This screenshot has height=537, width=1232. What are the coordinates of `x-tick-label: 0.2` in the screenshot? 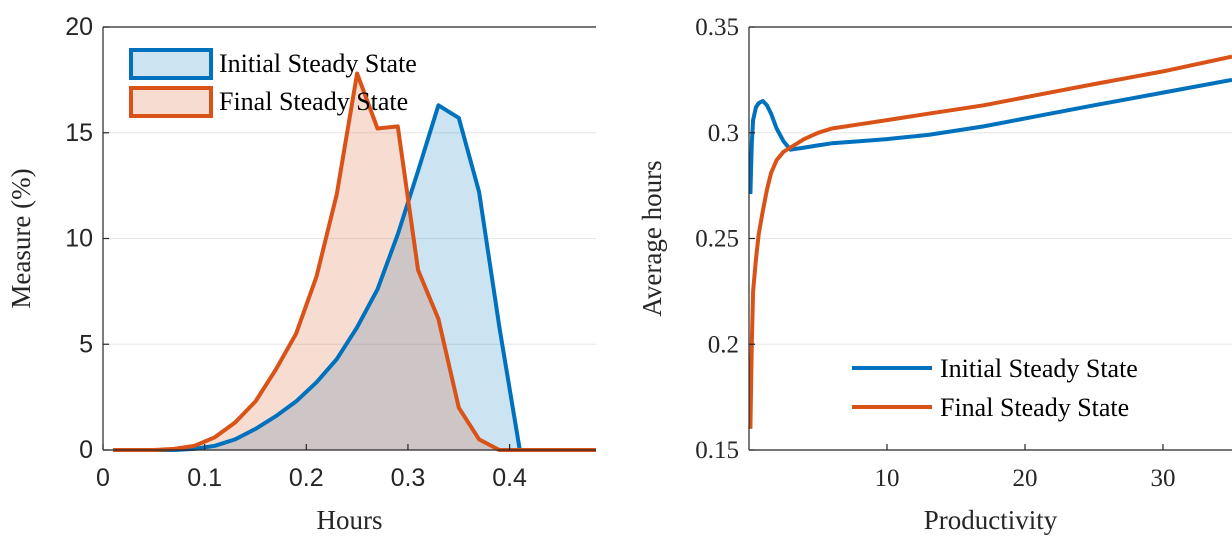 It's located at (306, 478).